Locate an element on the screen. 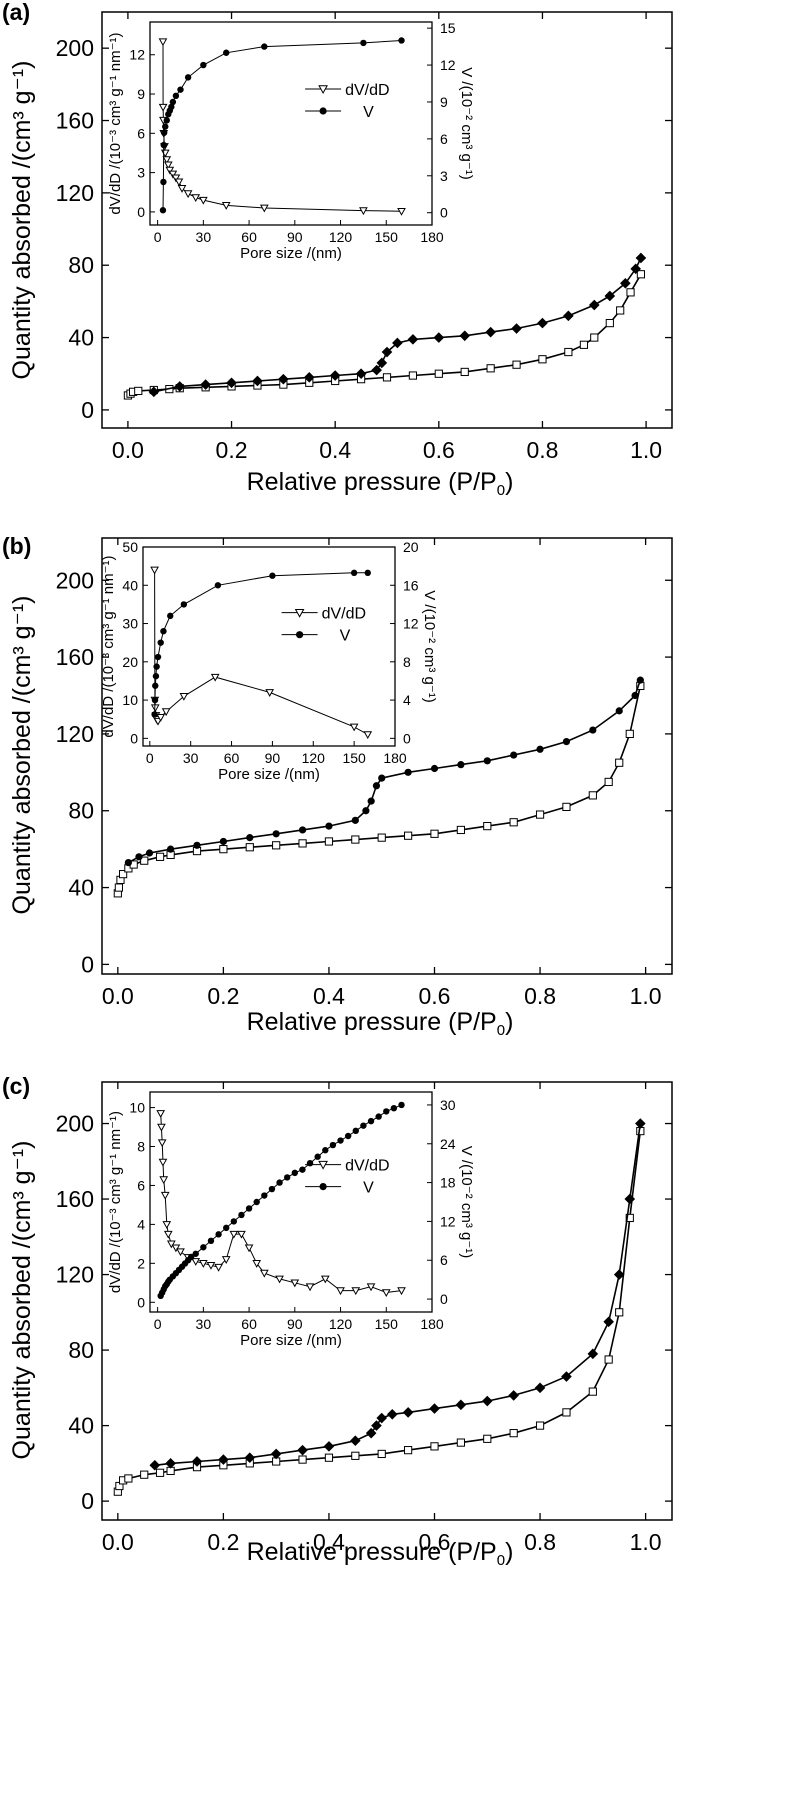  legend-dvdd-label: dV/dD is located at coordinates (344, 614).